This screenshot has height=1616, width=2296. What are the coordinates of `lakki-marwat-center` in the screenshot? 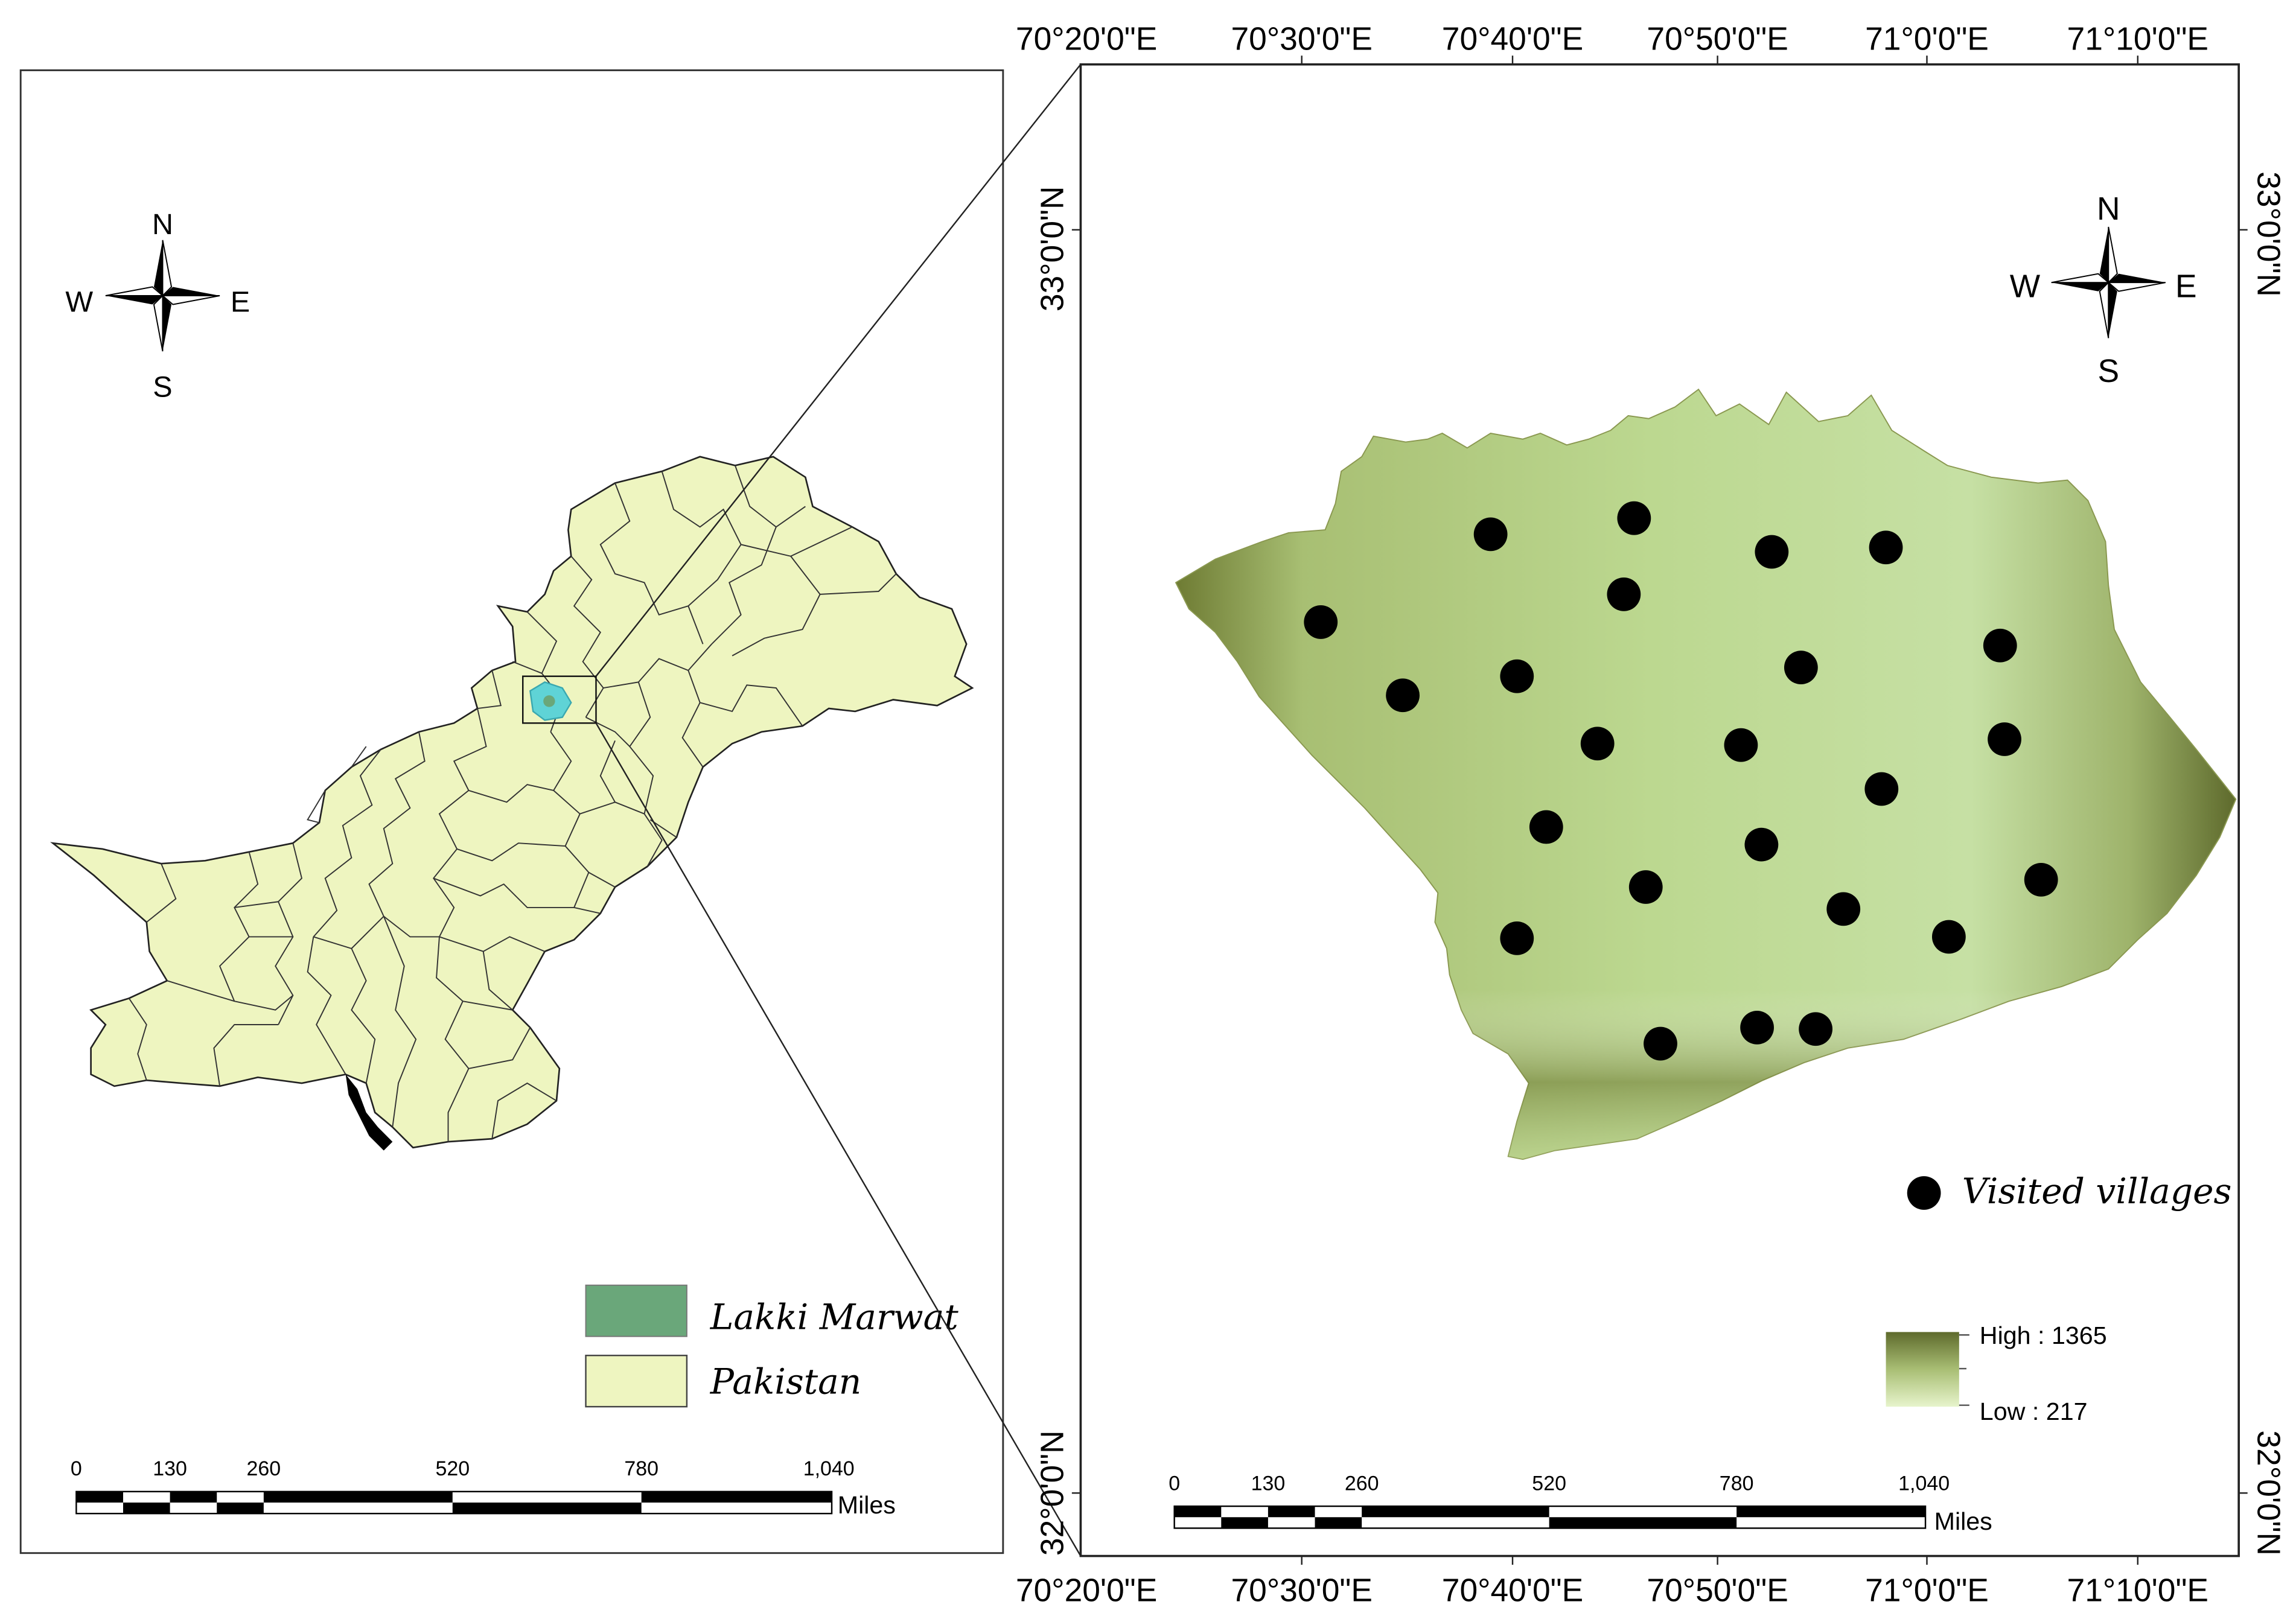 It's located at (549, 701).